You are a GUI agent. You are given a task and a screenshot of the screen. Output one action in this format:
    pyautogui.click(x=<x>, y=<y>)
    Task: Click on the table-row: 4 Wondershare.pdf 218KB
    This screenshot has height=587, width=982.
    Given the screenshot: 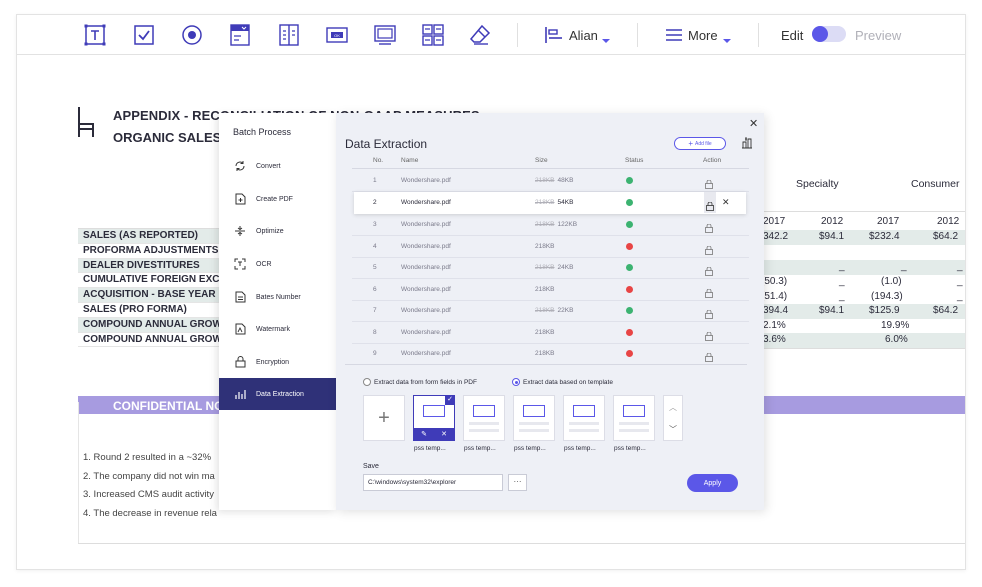 What is the action you would take?
    pyautogui.click(x=550, y=247)
    